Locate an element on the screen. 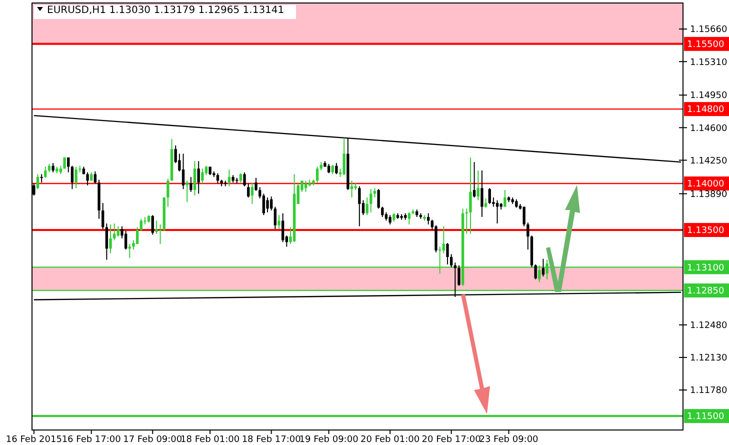 The height and width of the screenshot is (445, 729). x-tick-label: 18 Feb 01:00 is located at coordinates (210, 440).